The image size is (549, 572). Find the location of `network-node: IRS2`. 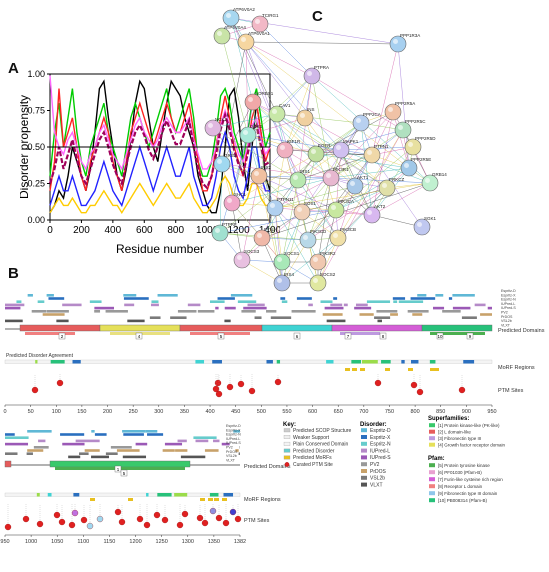

network-node: IRS2 is located at coordinates (261, 175).